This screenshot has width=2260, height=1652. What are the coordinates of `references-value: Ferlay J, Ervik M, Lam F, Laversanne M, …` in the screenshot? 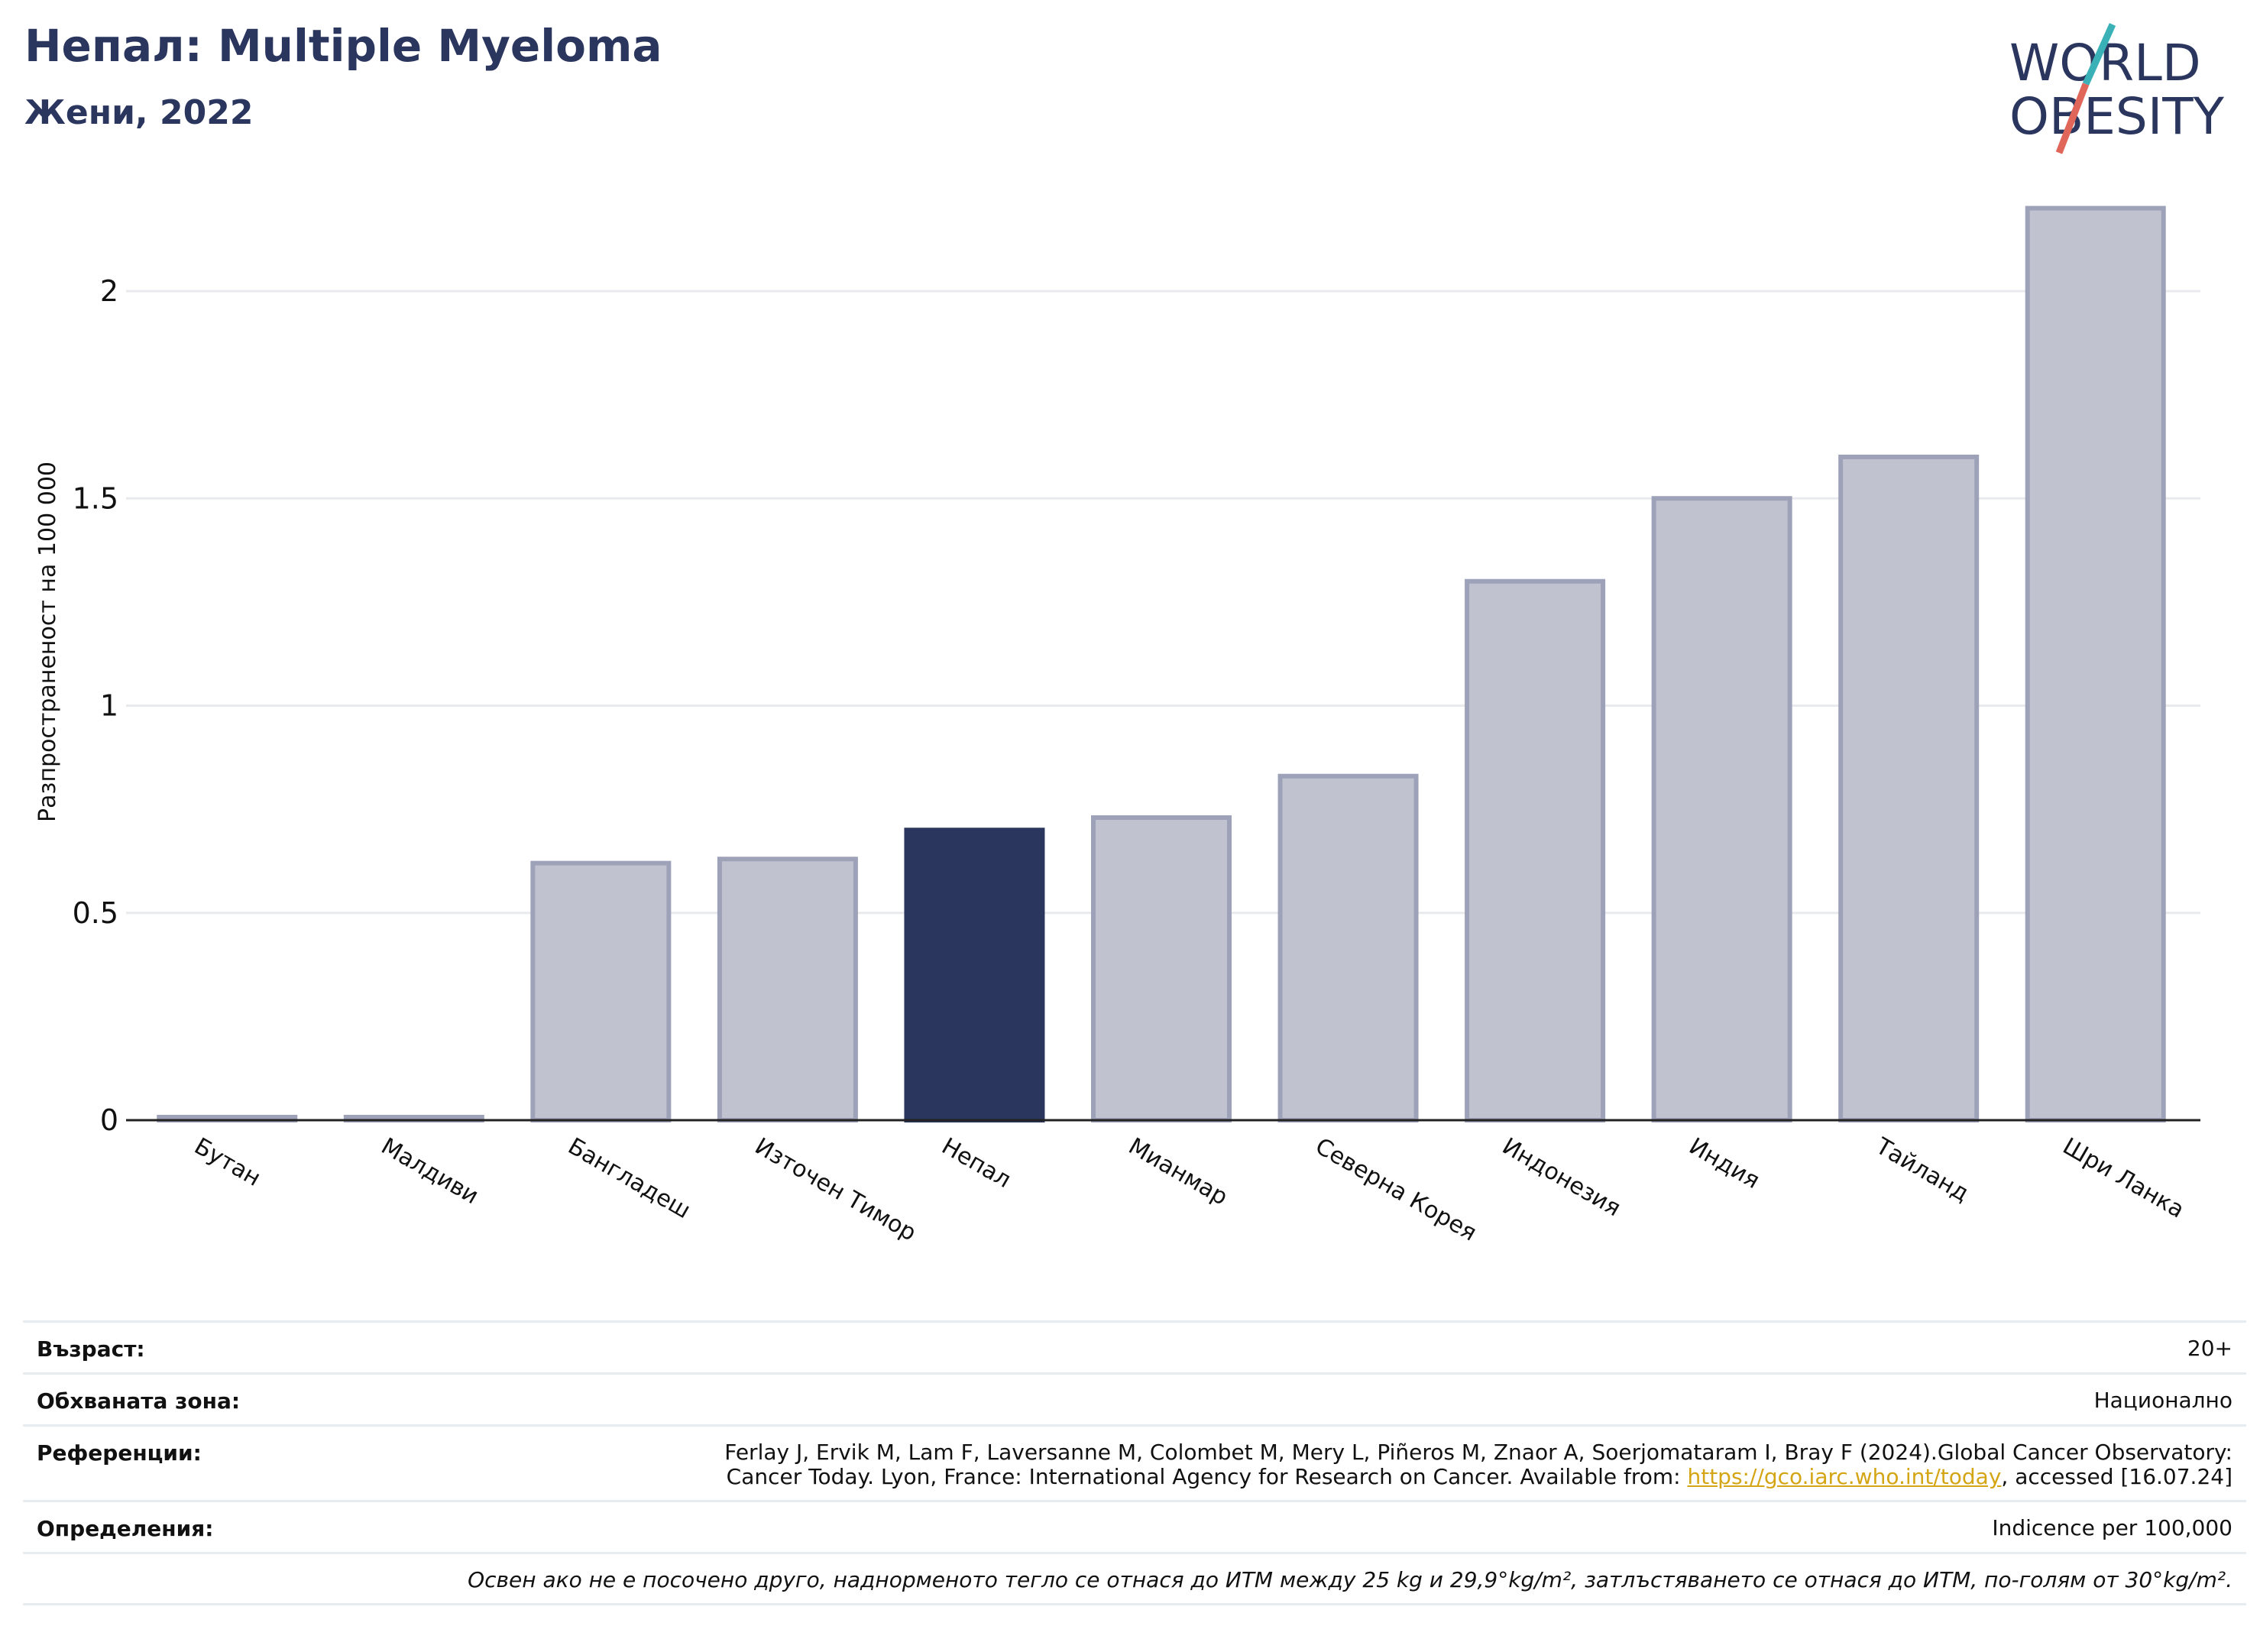 It's located at (1478, 1464).